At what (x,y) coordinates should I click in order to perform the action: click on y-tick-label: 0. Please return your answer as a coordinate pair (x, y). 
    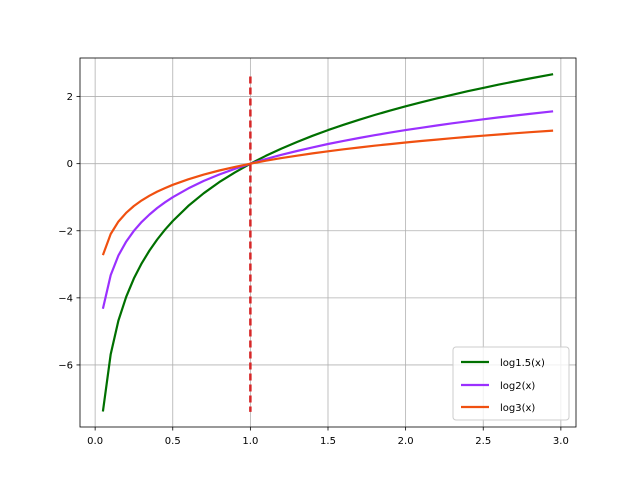
    Looking at the image, I should click on (70, 164).